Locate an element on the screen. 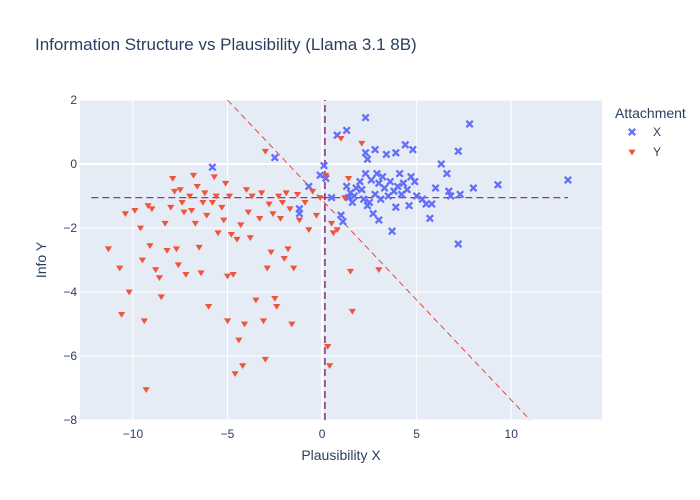 The width and height of the screenshot is (700, 500). legend-title: Attachment is located at coordinates (650, 113).